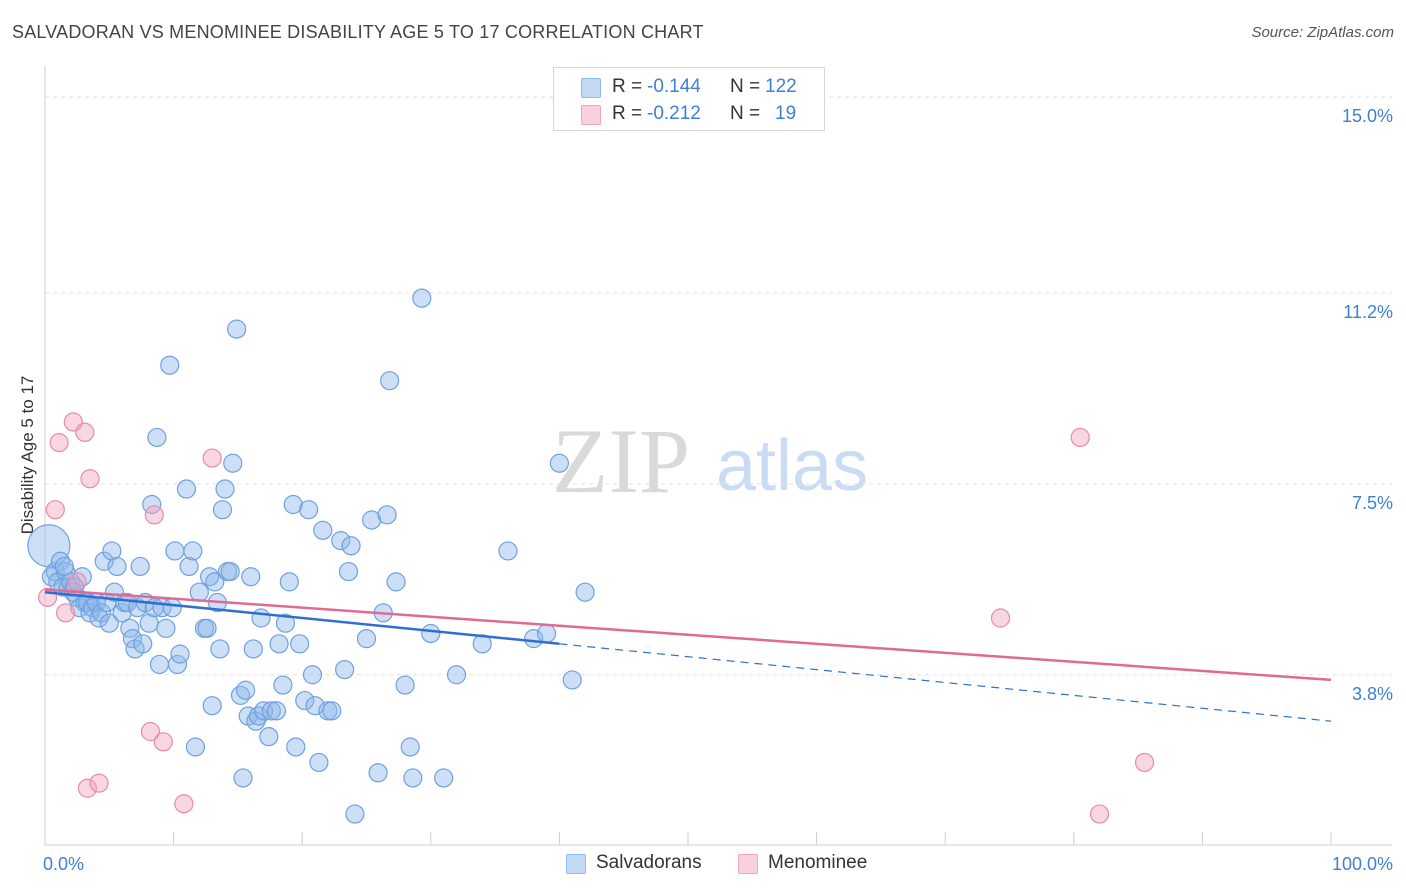  I want to click on x-tick-label-max: 100.0%, so click(1362, 864).